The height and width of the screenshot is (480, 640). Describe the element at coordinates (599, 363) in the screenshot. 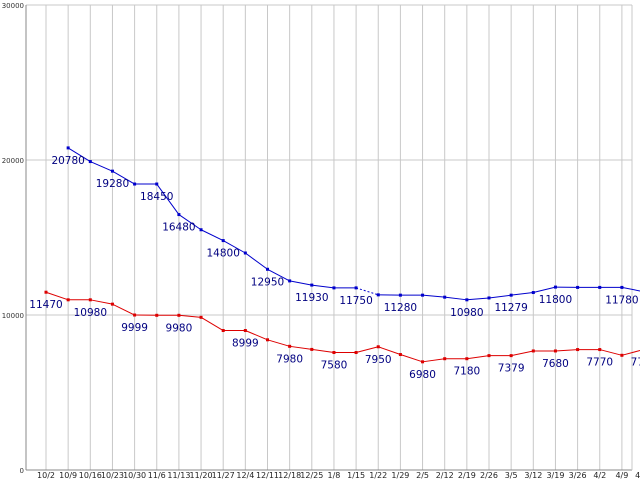

I see `data-label: 7770` at that location.